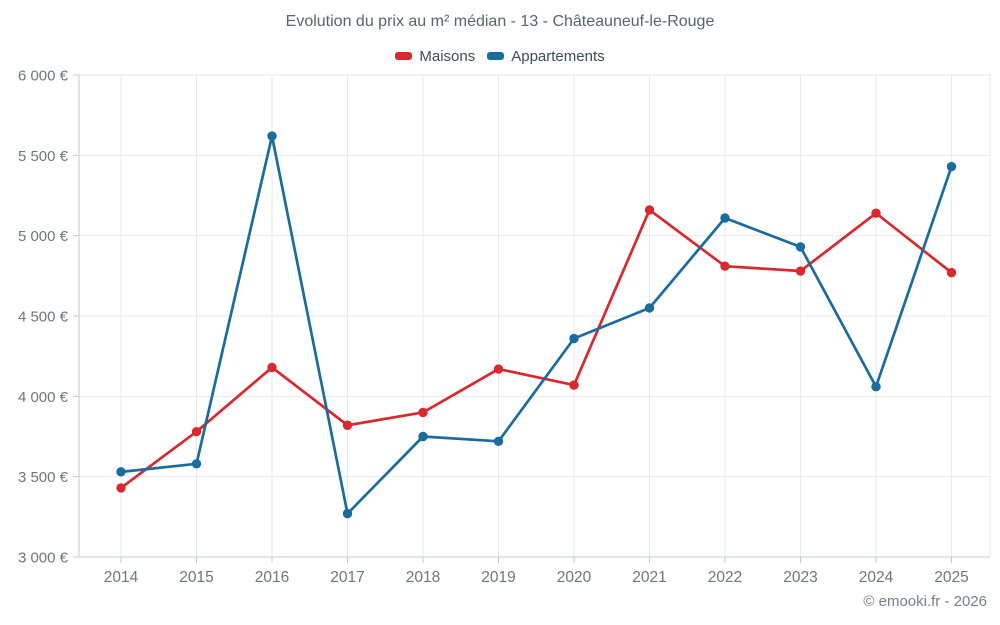 The image size is (1000, 625). What do you see at coordinates (876, 386) in the screenshot?
I see `appartements-point-2024` at bounding box center [876, 386].